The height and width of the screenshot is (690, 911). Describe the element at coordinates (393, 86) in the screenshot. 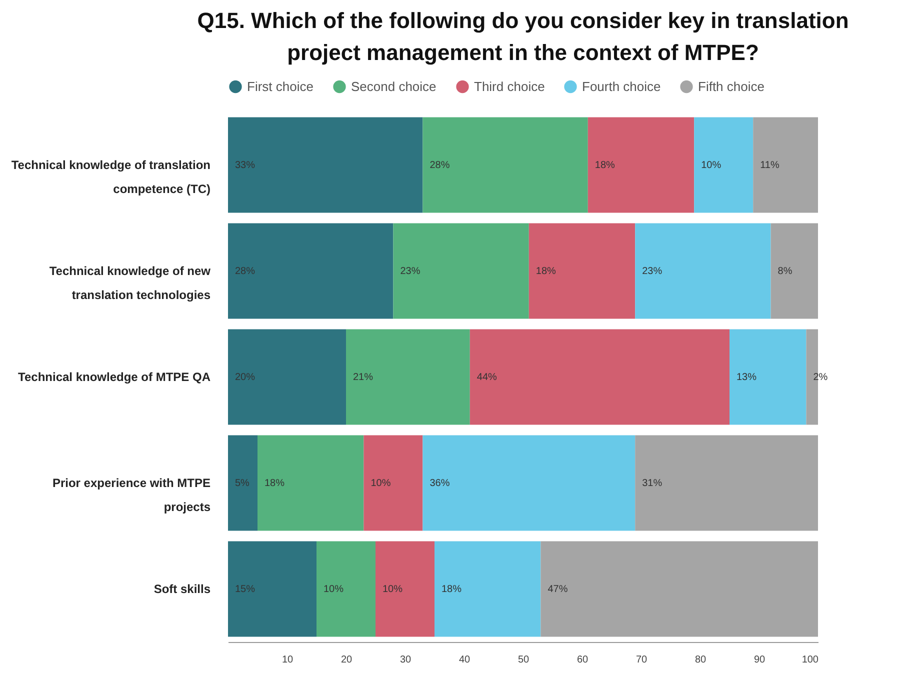

I see `legend-label: Second choice` at that location.